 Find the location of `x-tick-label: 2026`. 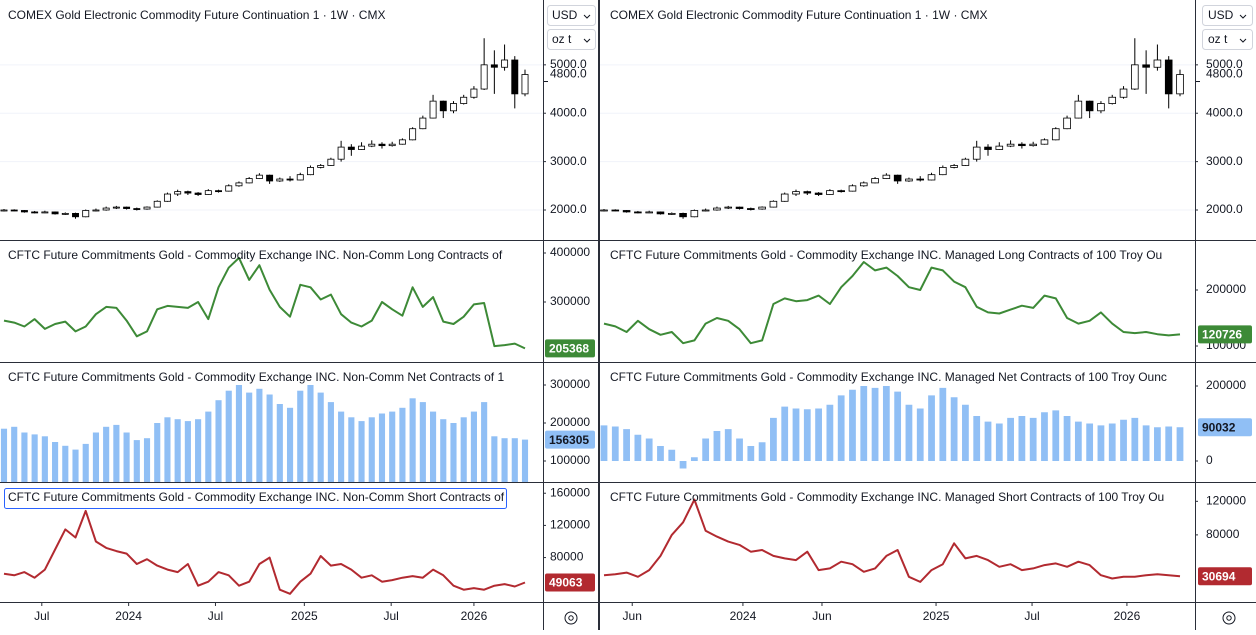

x-tick-label: 2026 is located at coordinates (474, 616).